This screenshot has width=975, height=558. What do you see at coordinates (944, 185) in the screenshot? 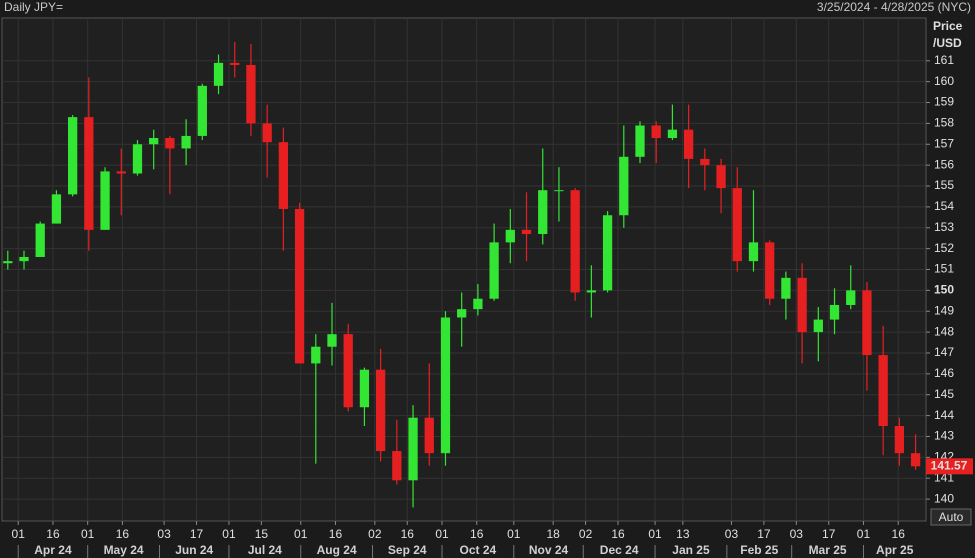
I see `y-tick-label: 155` at bounding box center [944, 185].